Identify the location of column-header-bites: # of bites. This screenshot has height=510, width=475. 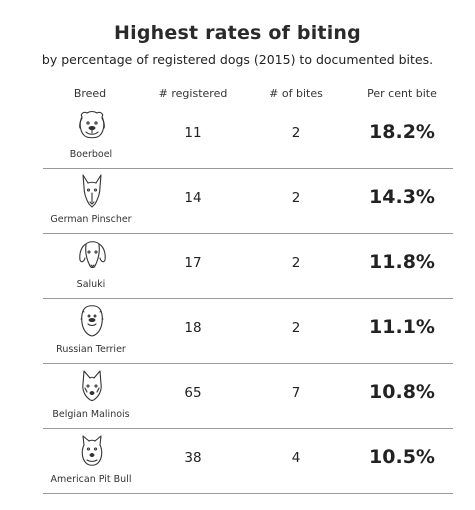
(296, 93).